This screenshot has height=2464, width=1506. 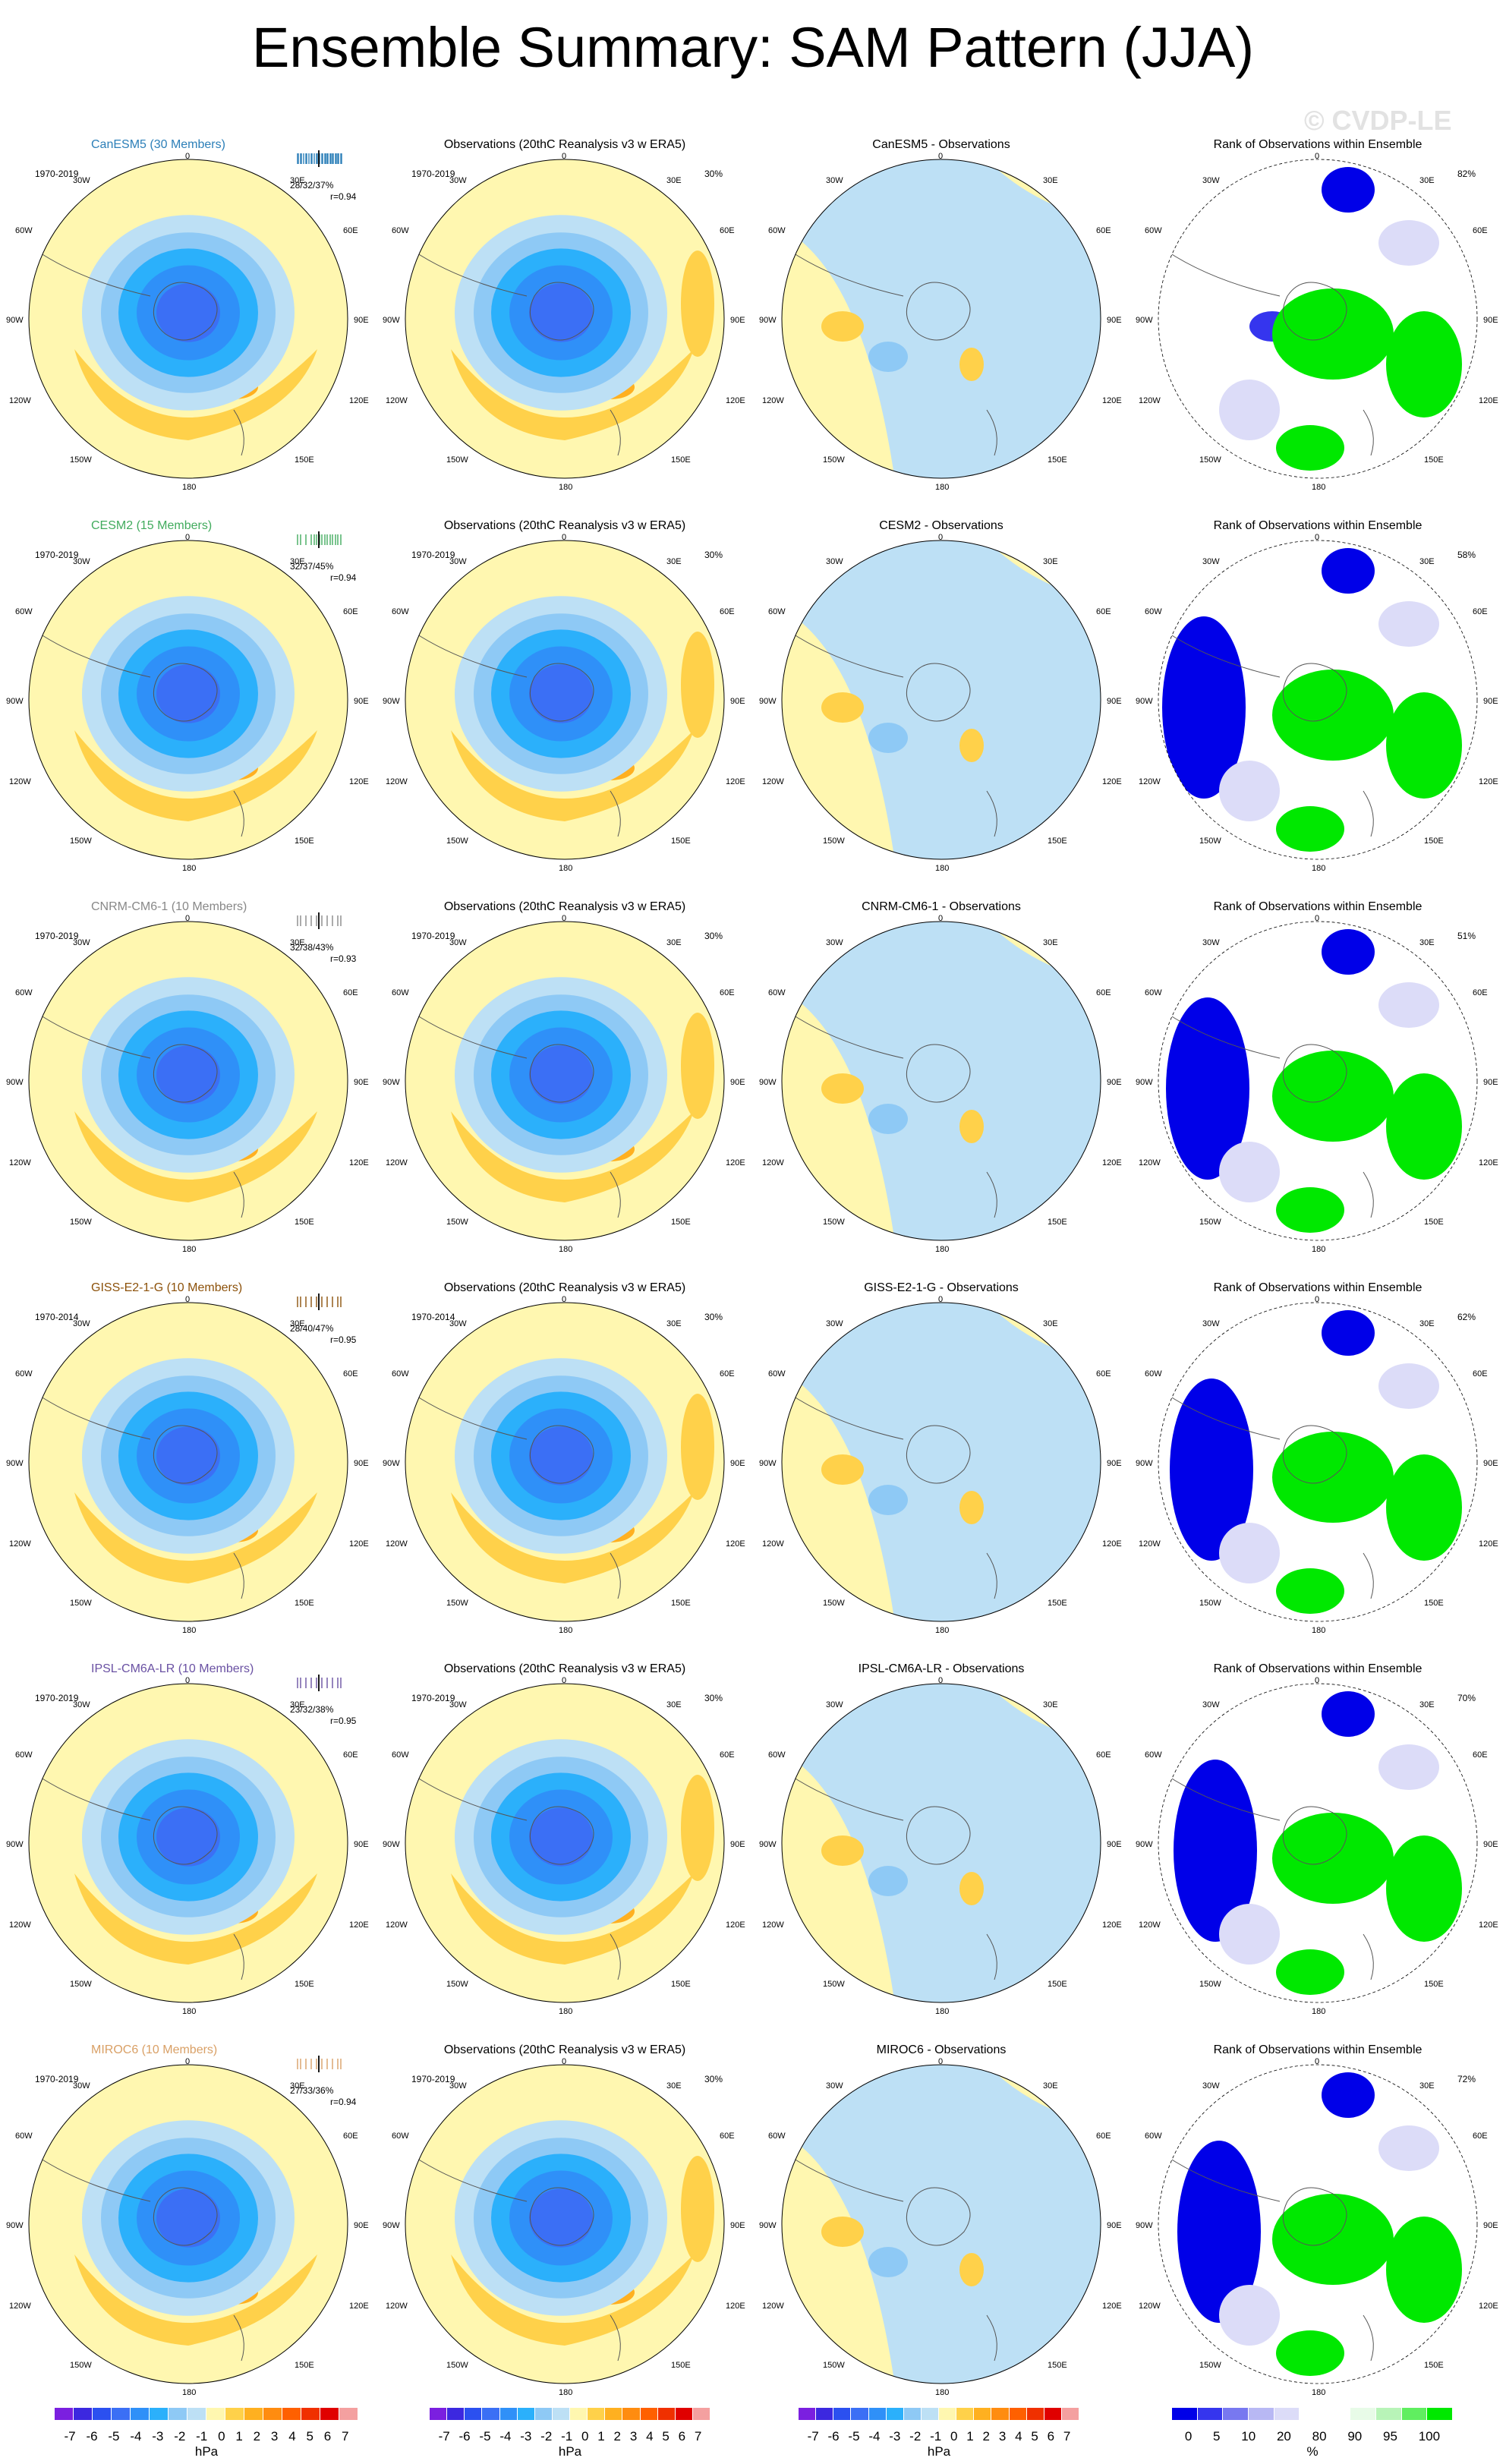 What do you see at coordinates (1067, 2436) in the screenshot?
I see `colorbar-tick-label: 7` at bounding box center [1067, 2436].